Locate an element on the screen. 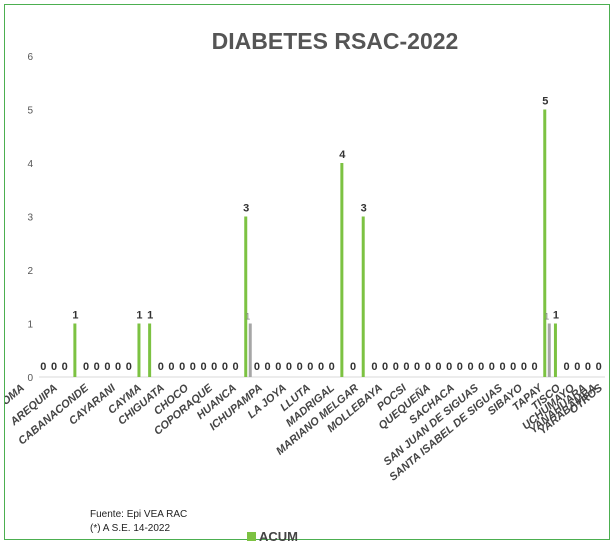 Image resolution: width=616 pixels, height=544 pixels. y-tick-label: 4 is located at coordinates (30, 164).